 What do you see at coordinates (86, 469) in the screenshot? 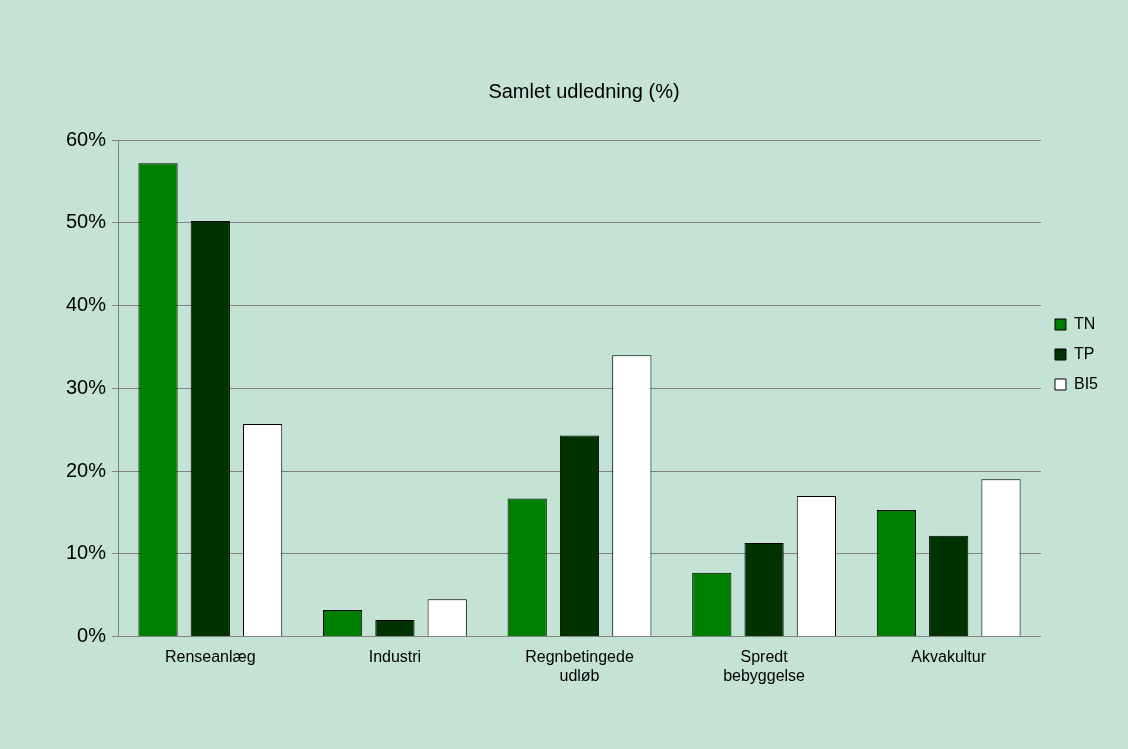
I see `y-tick-label: 20%` at bounding box center [86, 469].